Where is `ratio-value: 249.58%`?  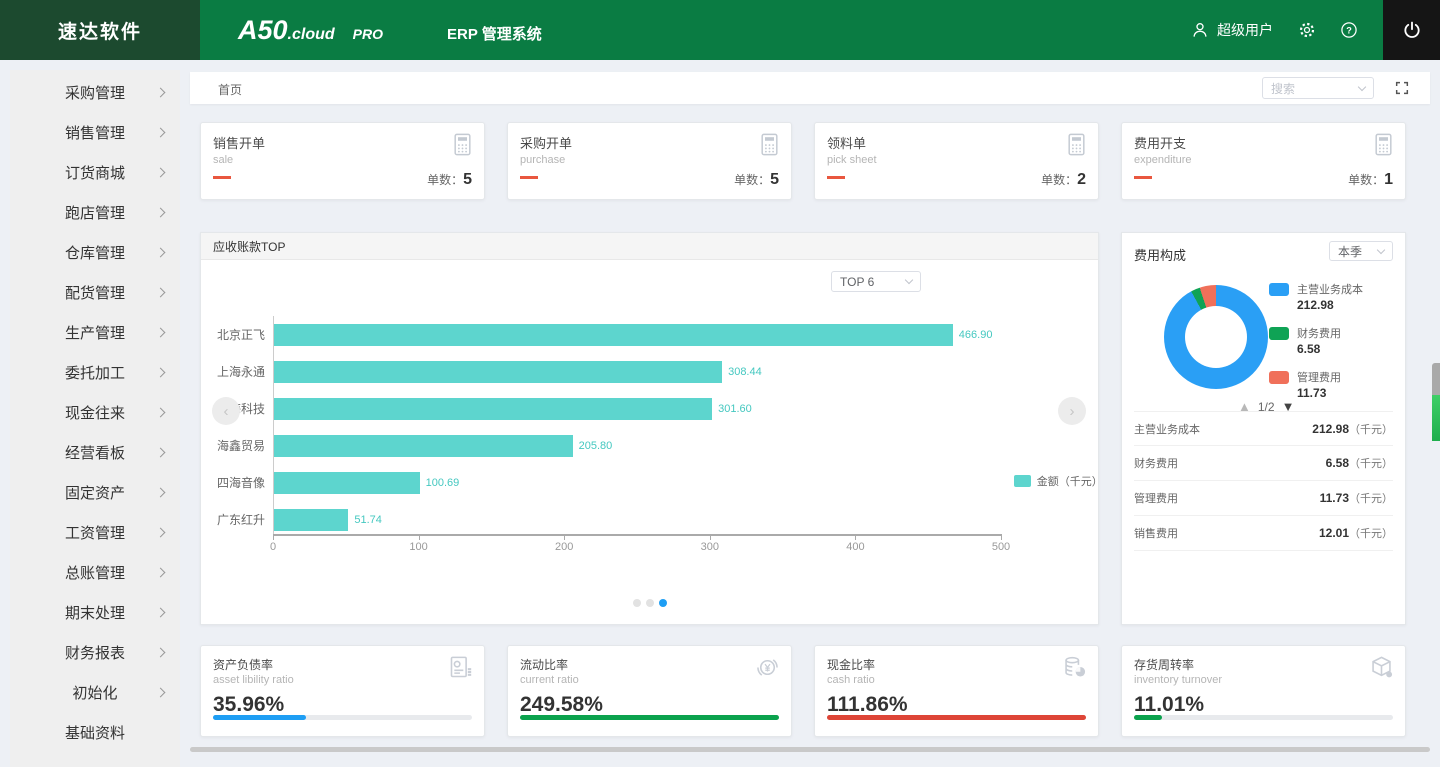
ratio-value: 249.58% is located at coordinates (561, 704).